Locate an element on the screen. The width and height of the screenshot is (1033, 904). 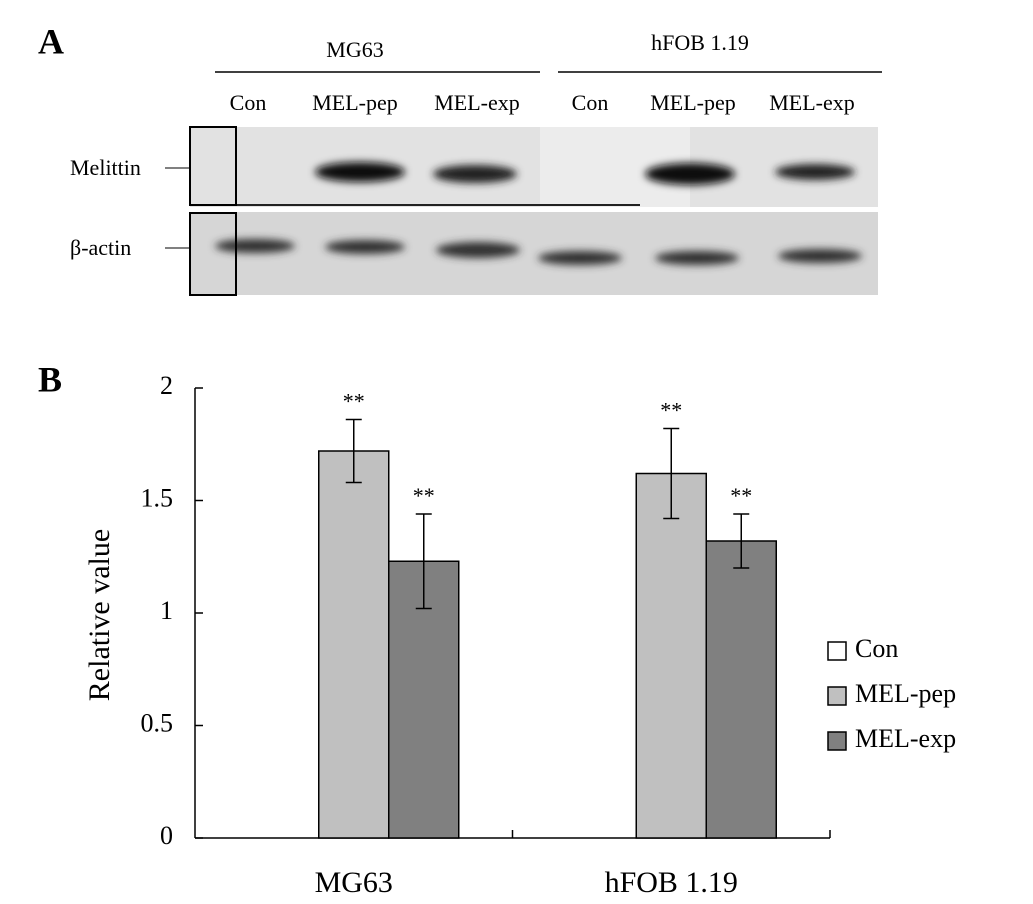
row-label: β-actin is located at coordinates (100, 247).